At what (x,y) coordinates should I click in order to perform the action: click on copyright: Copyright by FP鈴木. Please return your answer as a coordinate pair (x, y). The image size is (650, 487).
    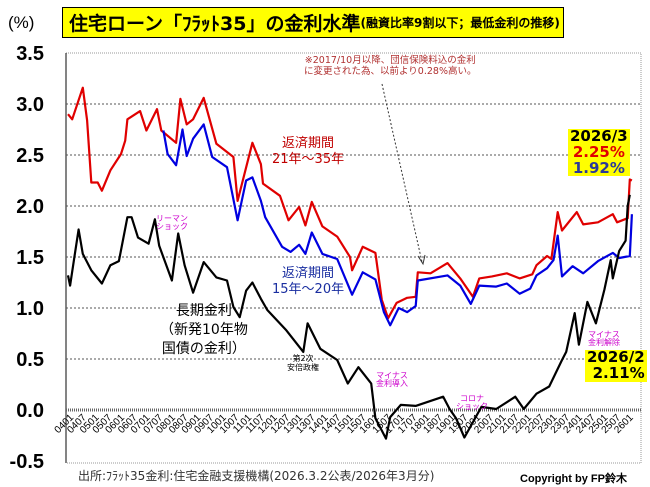
    Looking at the image, I should click on (573, 479).